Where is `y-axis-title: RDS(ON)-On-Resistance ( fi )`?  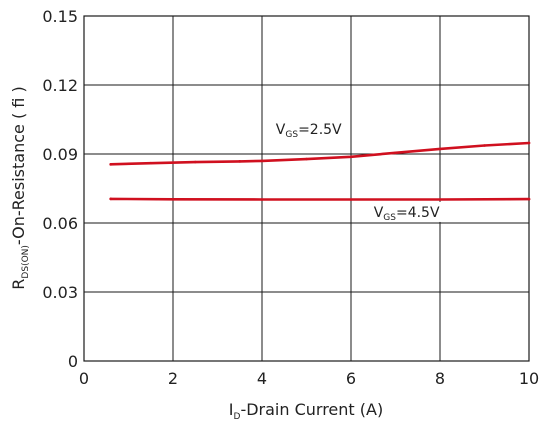 y-axis-title: RDS(ON)-On-Resistance ( fi ) is located at coordinates (20, 187).